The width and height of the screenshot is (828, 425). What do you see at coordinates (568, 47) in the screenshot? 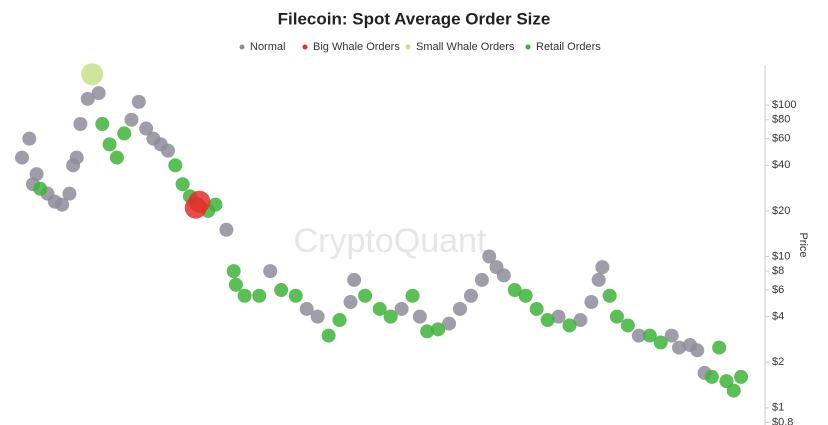
I see `legend-label: Retail Orders` at bounding box center [568, 47].